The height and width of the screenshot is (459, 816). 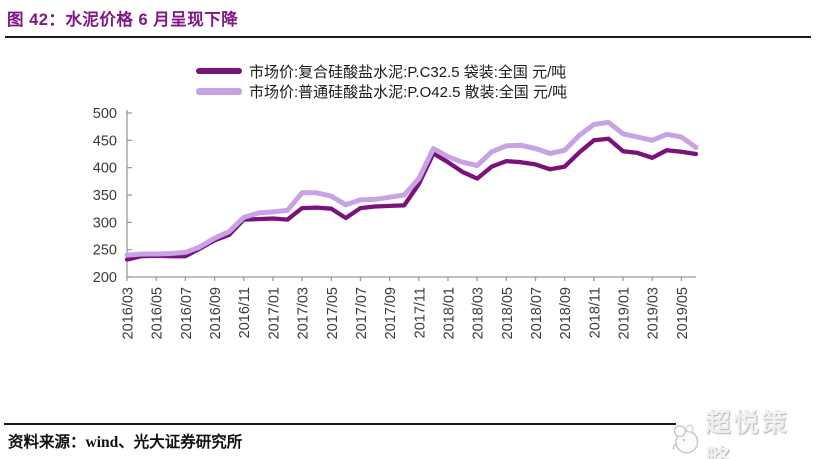 I want to click on y-tick-label: 400, so click(x=105, y=169).